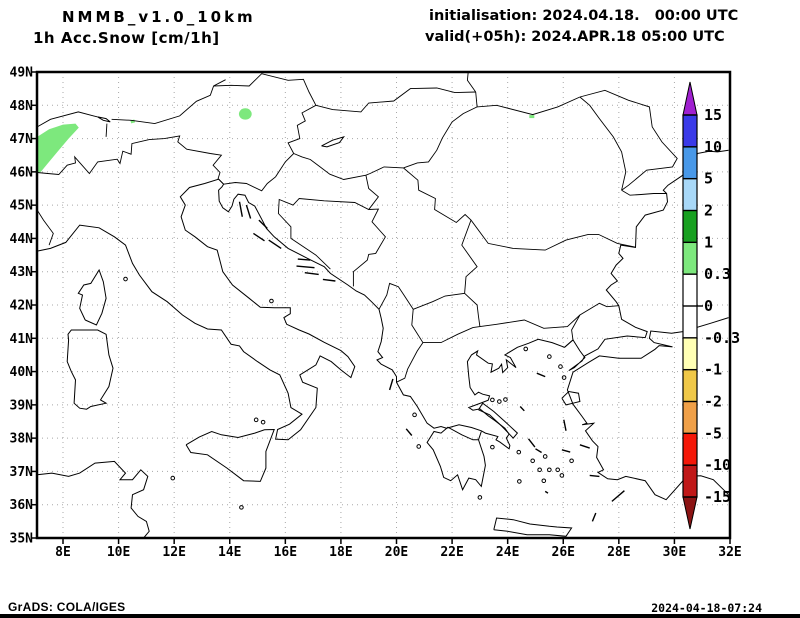  Describe the element at coordinates (22, 538) in the screenshot. I see `lat-axis-label: 35N` at that location.